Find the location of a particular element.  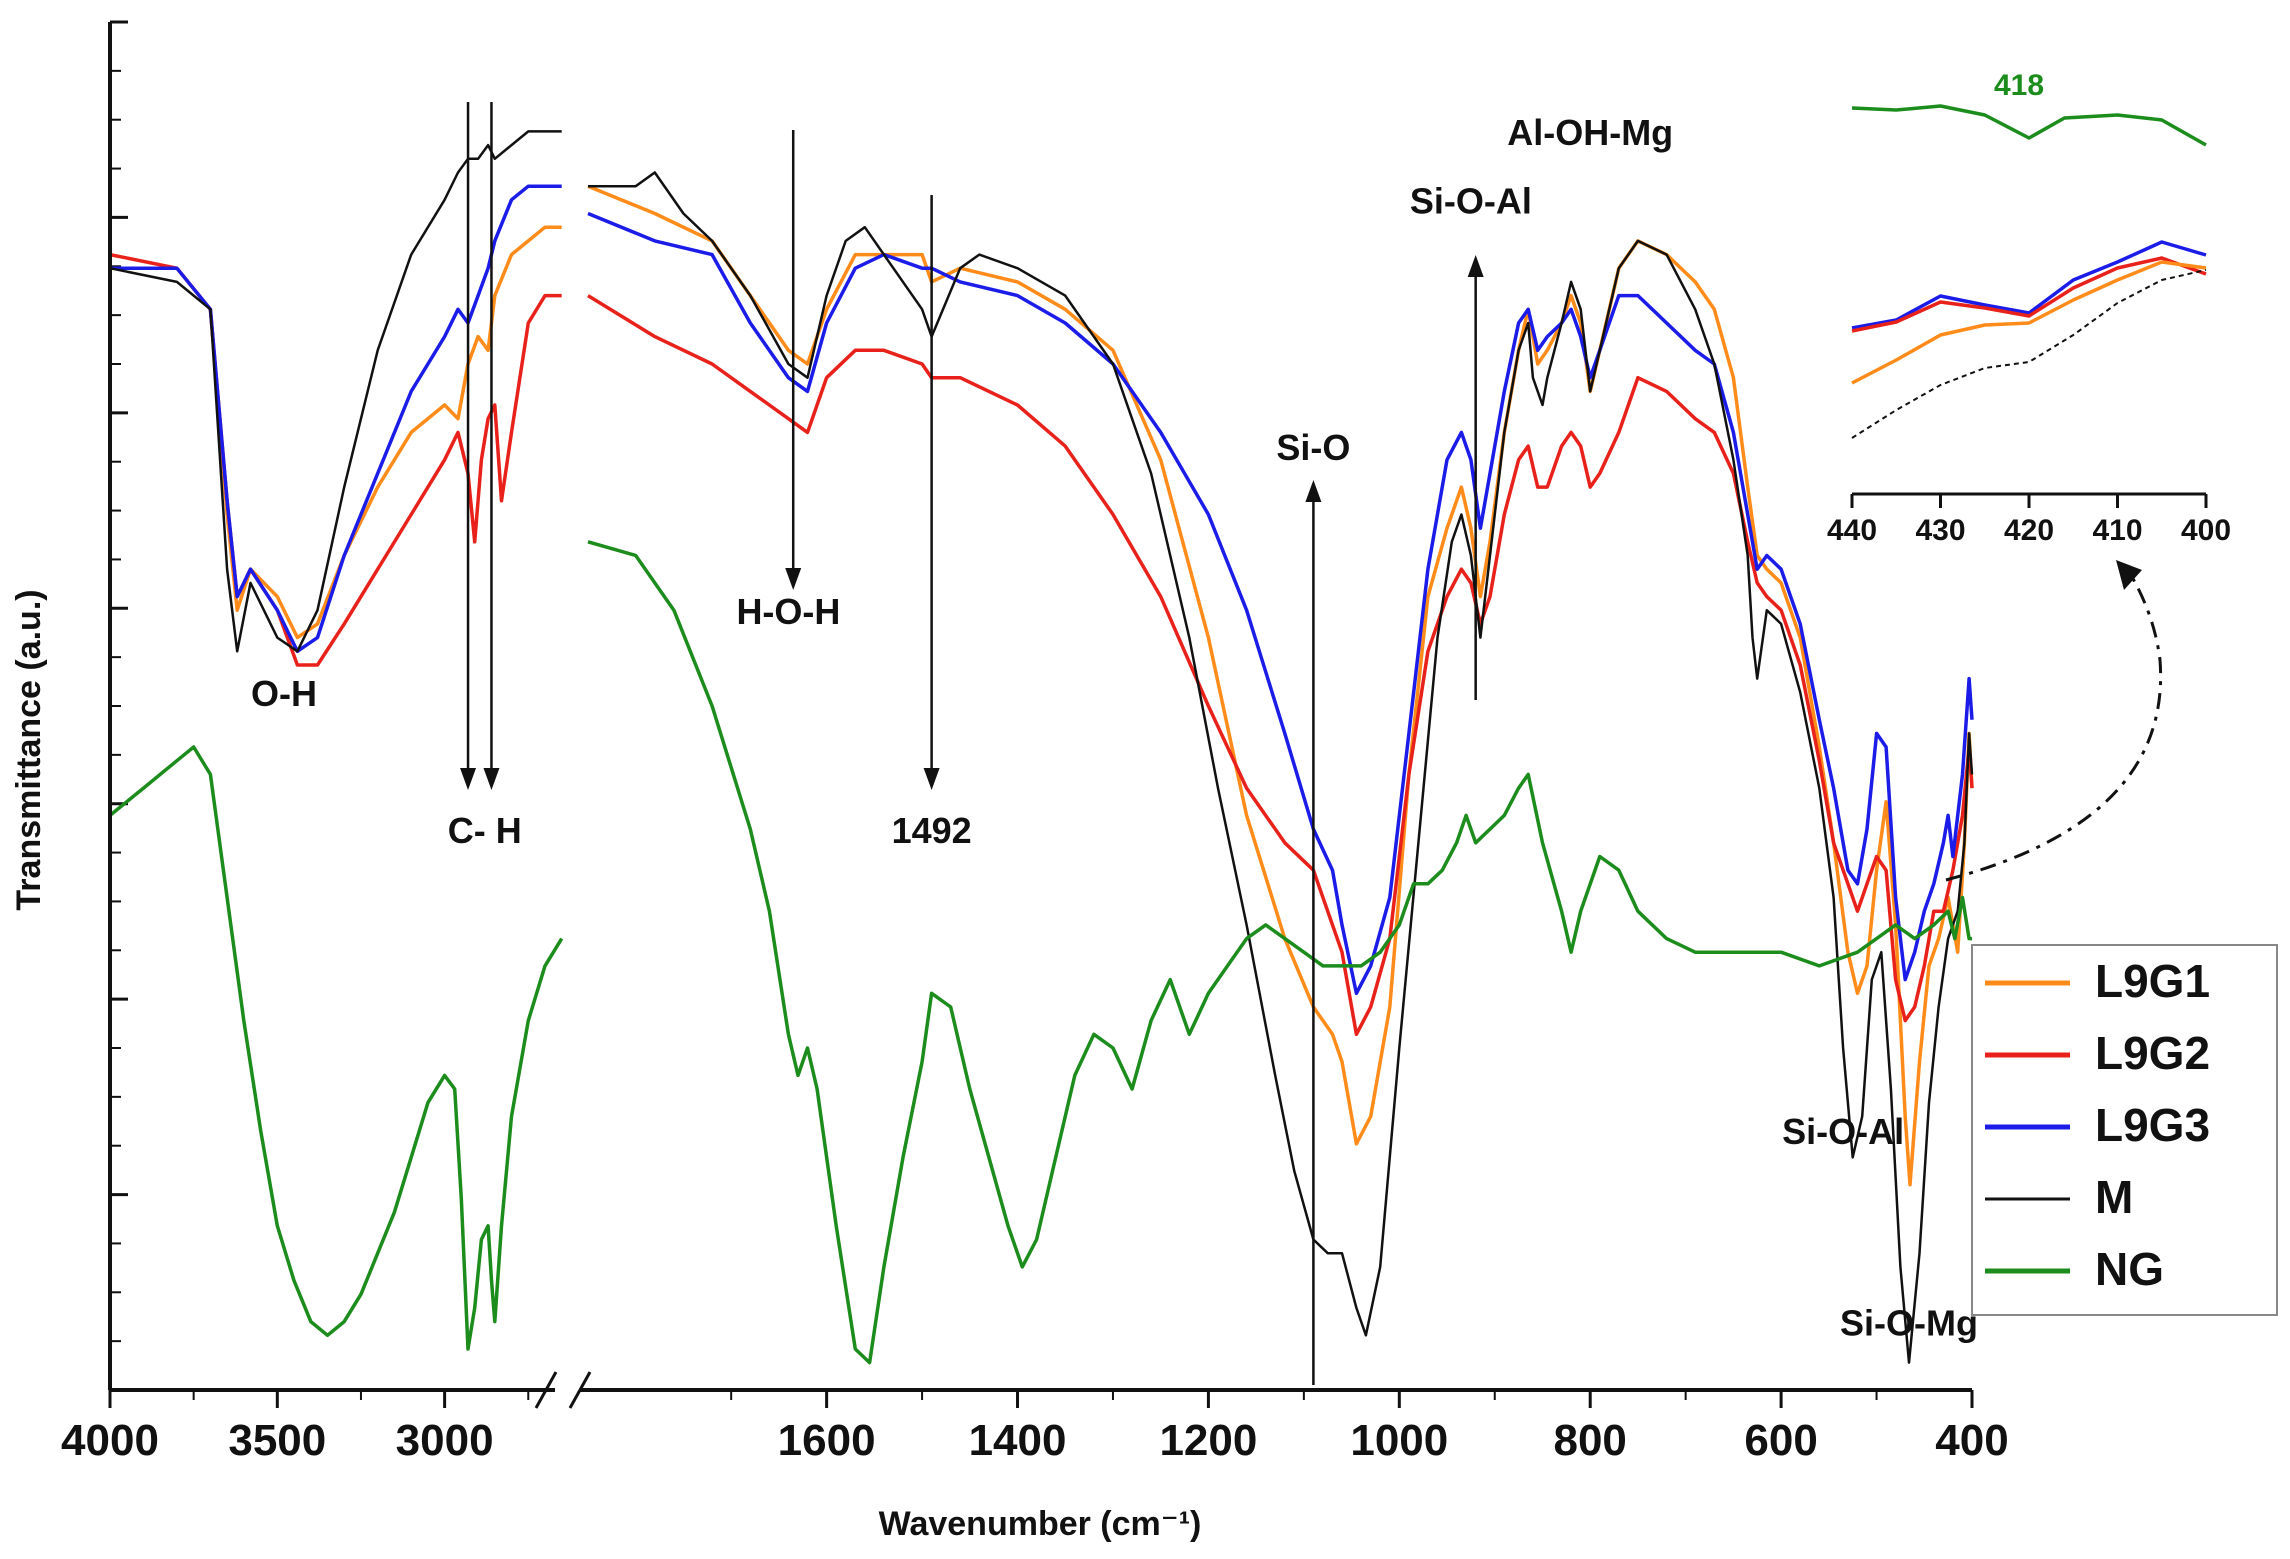

inset-line-m is located at coordinates (2029, 354).